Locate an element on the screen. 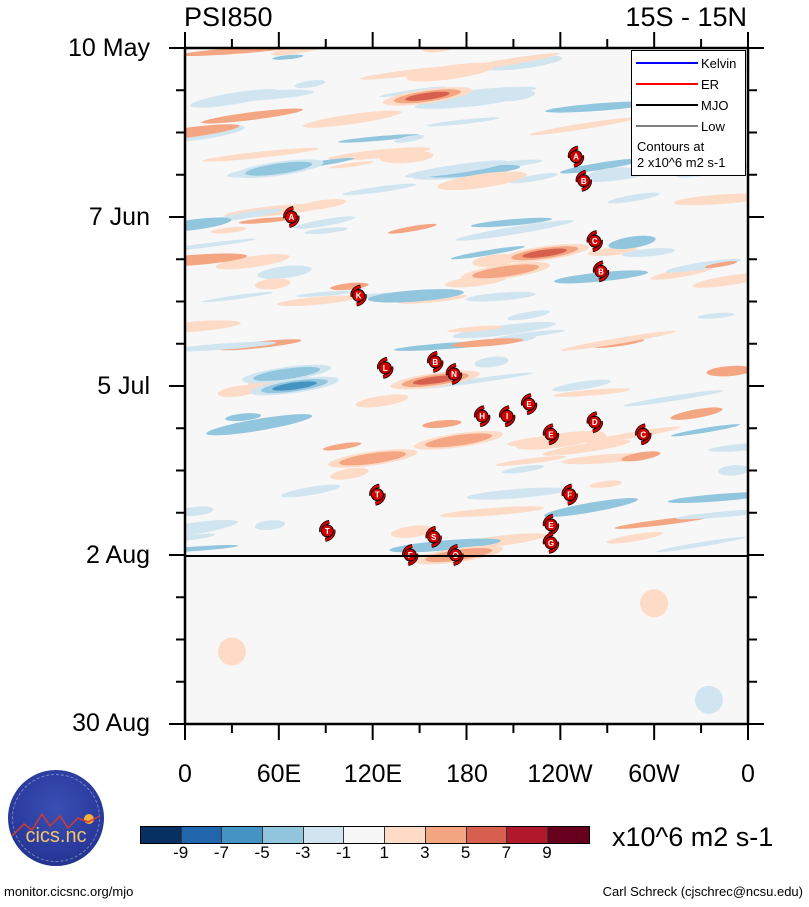  logo-ring is located at coordinates (56, 818).